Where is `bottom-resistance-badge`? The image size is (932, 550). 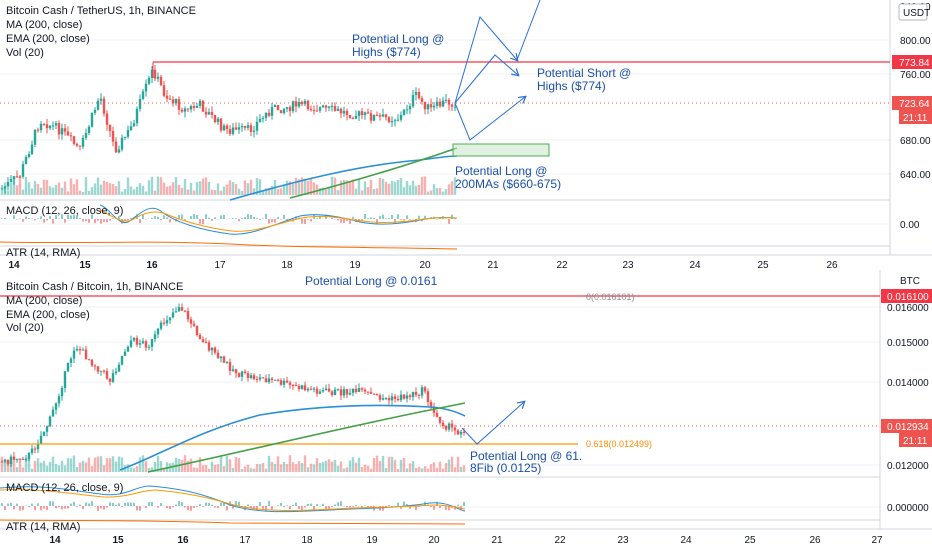
bottom-resistance-badge is located at coordinates (906, 296).